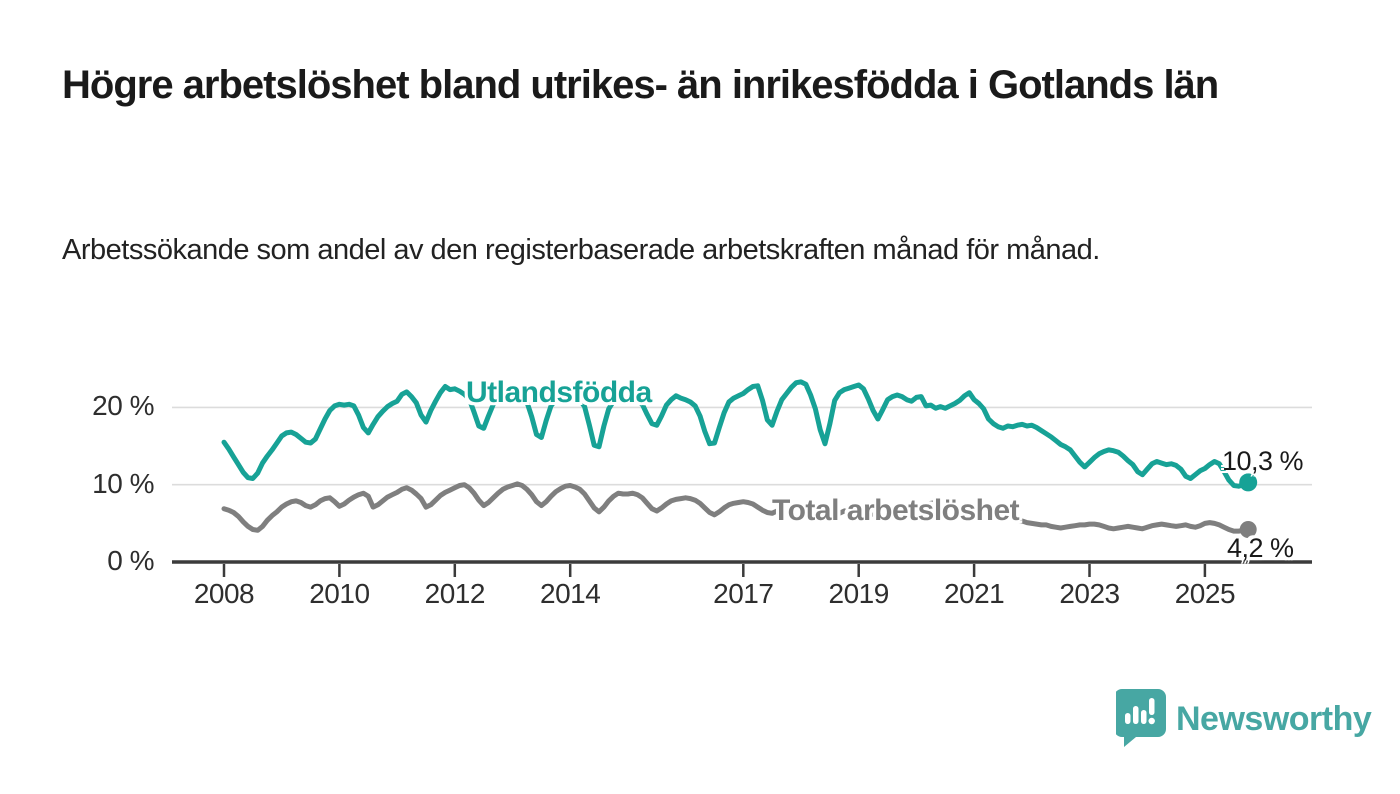  What do you see at coordinates (859, 593) in the screenshot?
I see `x-tick-label: 2019` at bounding box center [859, 593].